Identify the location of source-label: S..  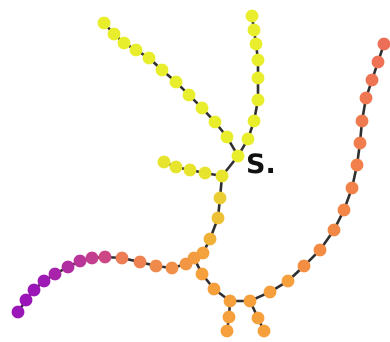
(261, 164).